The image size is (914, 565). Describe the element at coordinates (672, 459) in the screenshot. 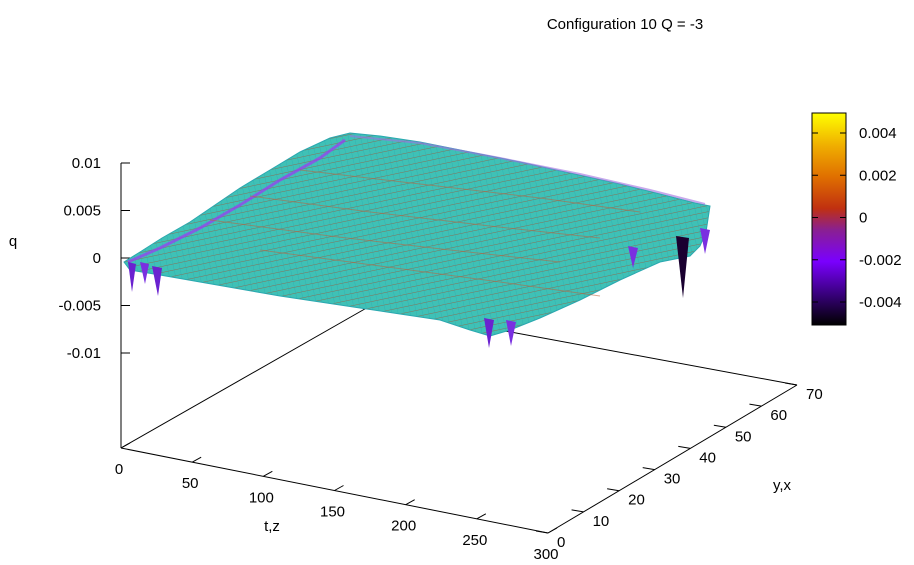

I see `y-axis-line` at that location.